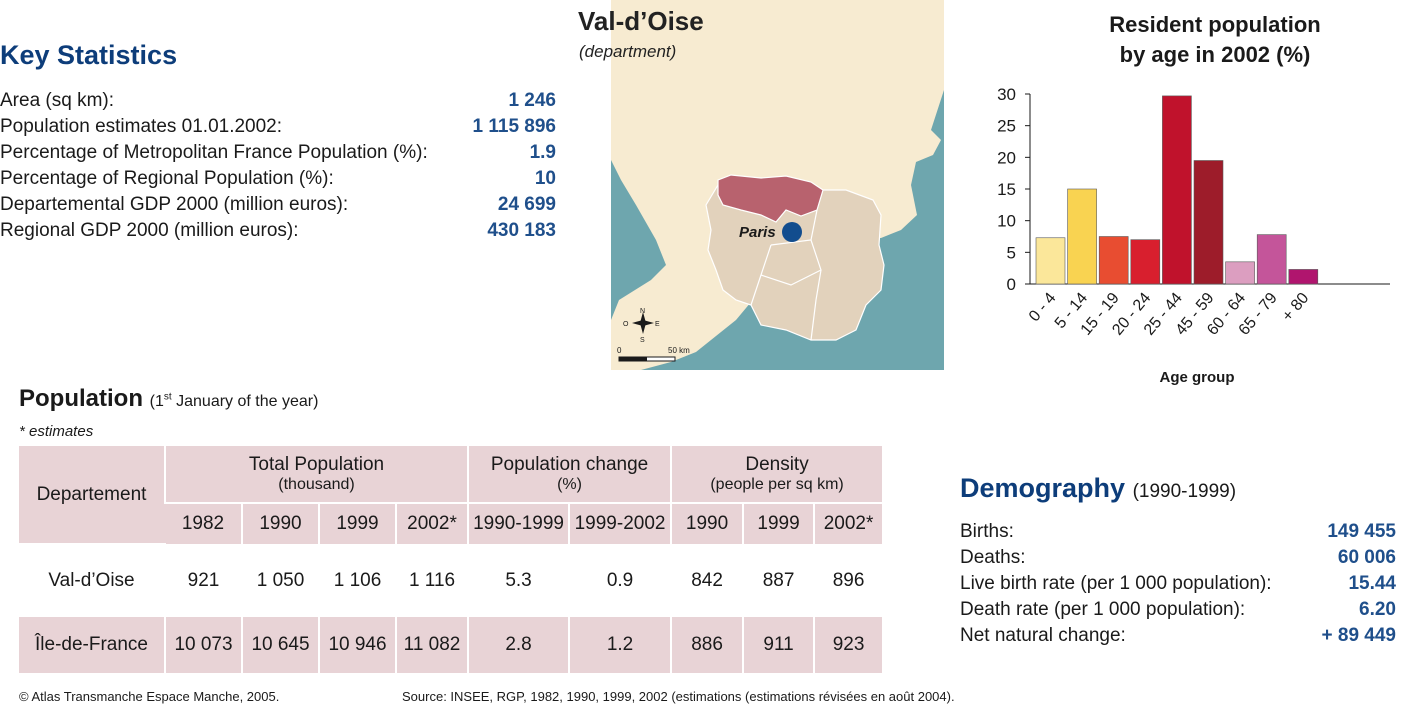 The height and width of the screenshot is (708, 1404). Describe the element at coordinates (1006, 126) in the screenshot. I see `chart-y-tick-label: 25` at that location.